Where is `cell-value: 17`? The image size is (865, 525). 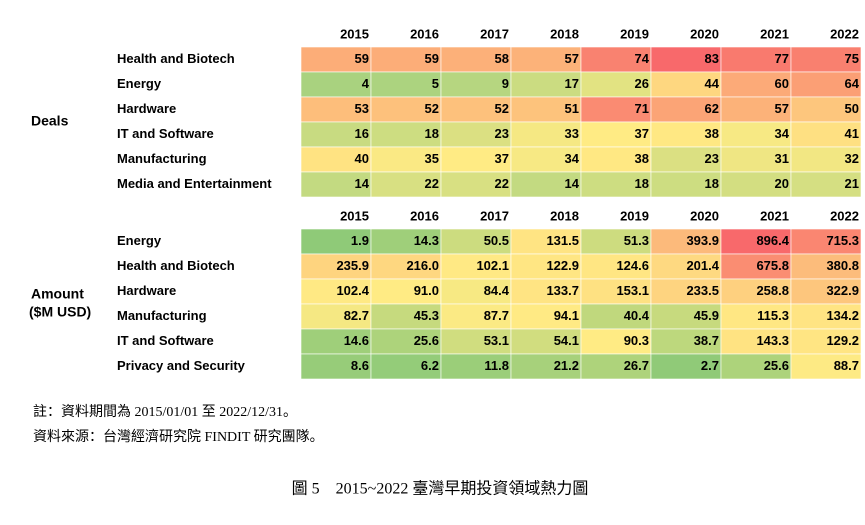
cell-value: 17 is located at coordinates (572, 83).